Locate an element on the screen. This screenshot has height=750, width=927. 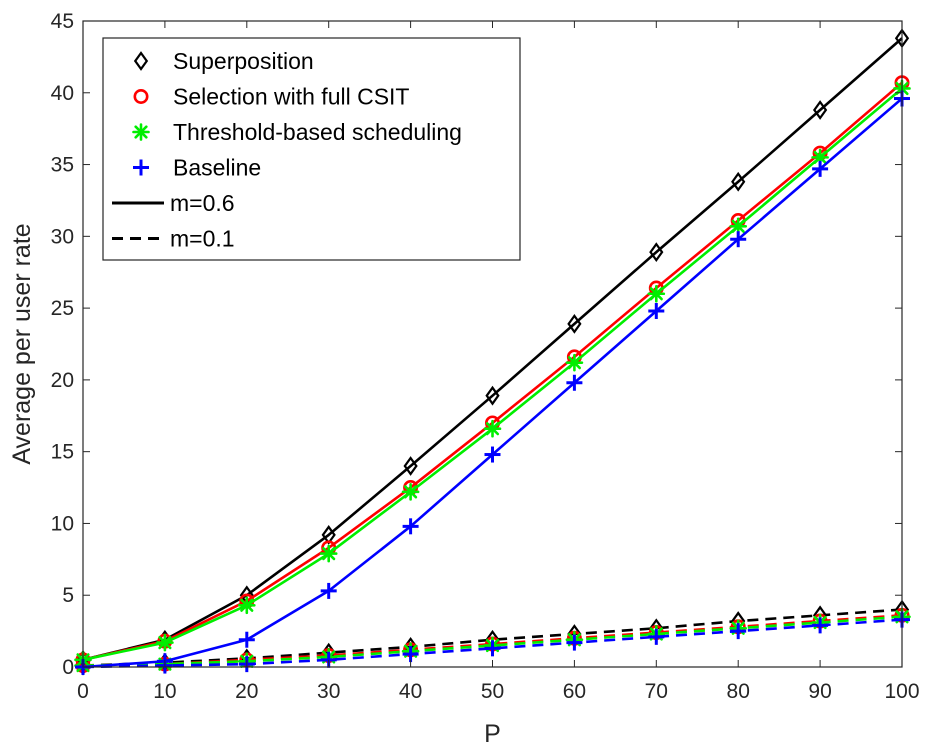
y-tick-label: 0 is located at coordinates (68, 667).